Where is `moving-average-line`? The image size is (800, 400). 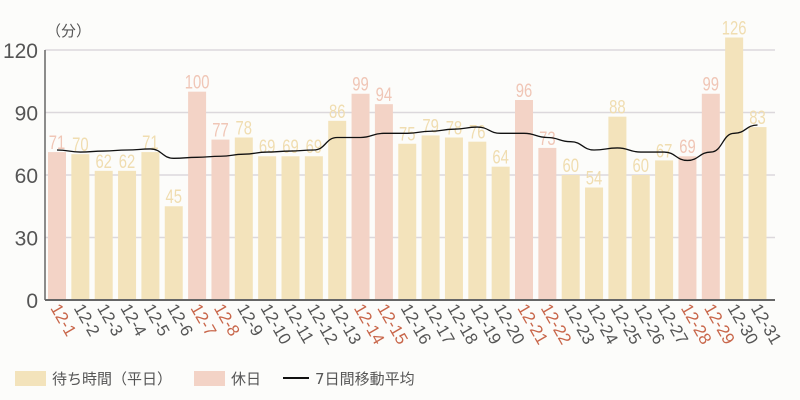
moving-average-line is located at coordinates (407, 143).